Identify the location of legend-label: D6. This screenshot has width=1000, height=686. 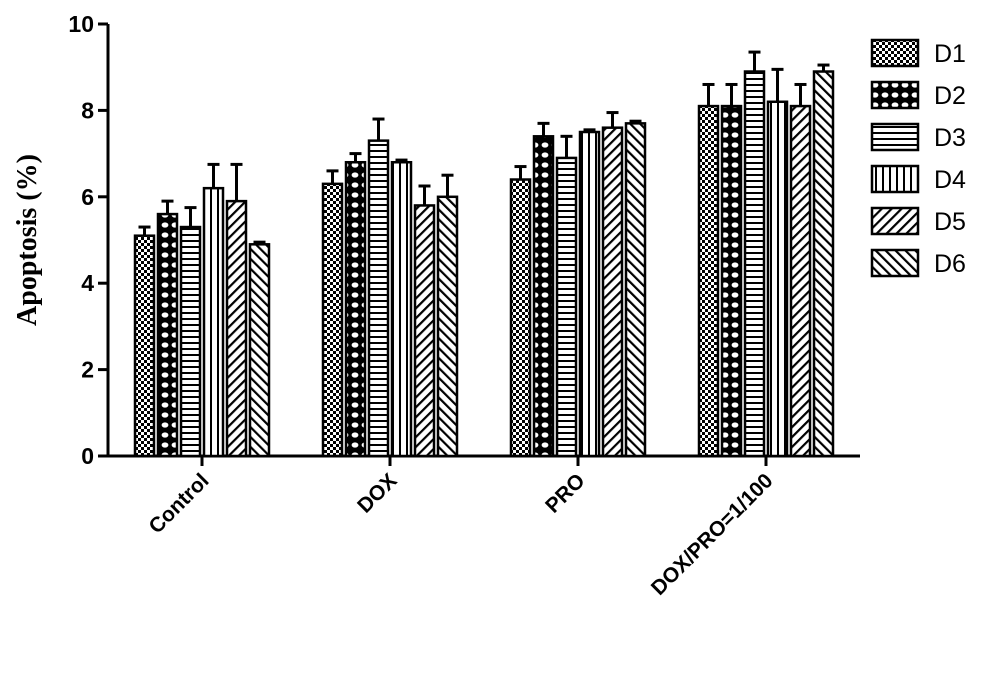
(950, 264).